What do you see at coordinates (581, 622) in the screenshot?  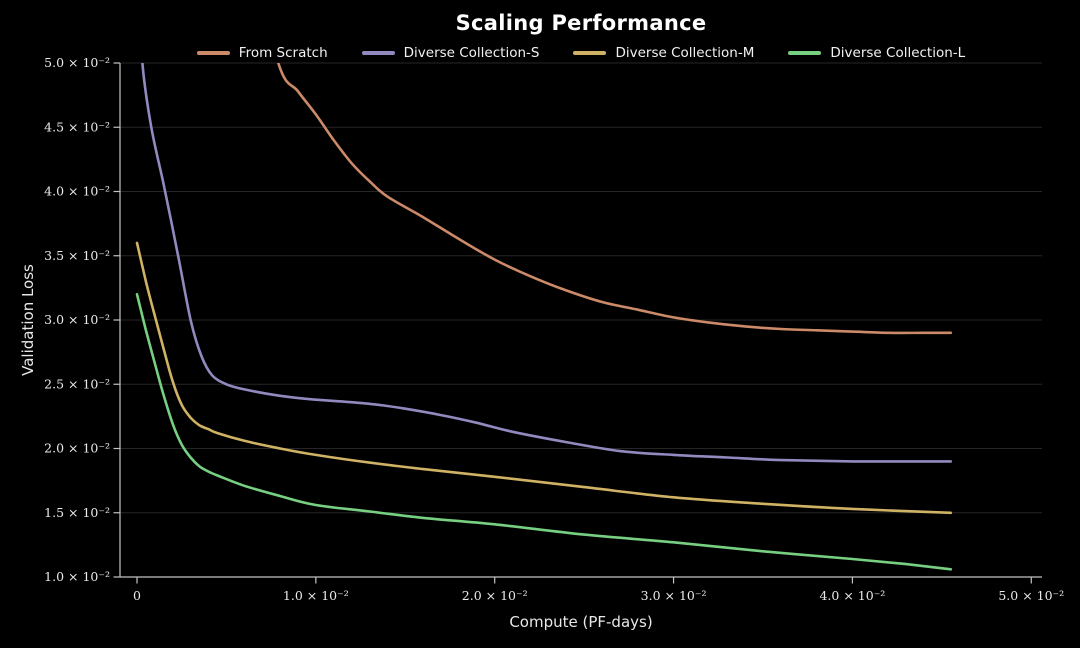 I see `x-axis-label: Compute (PF-days)` at bounding box center [581, 622].